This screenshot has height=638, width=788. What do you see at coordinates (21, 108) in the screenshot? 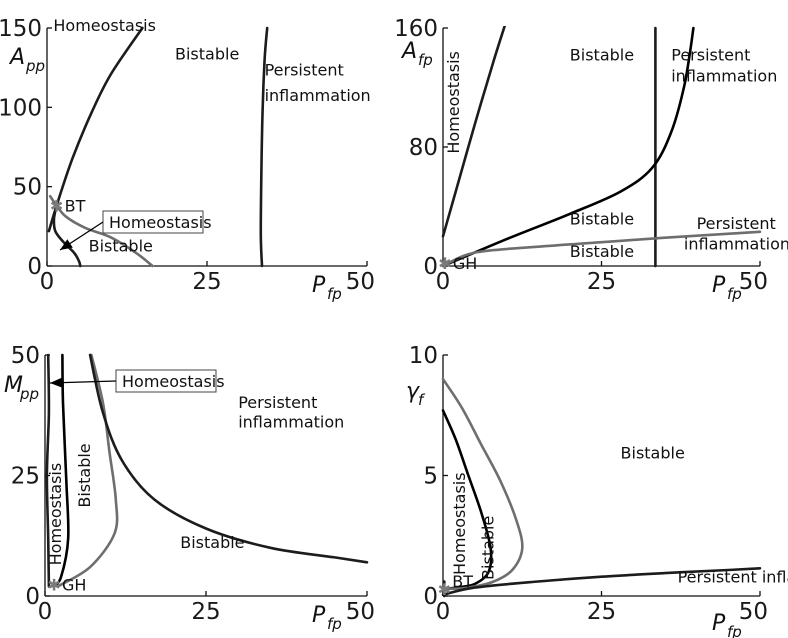
I see `y-tick-label: 100` at bounding box center [21, 108].